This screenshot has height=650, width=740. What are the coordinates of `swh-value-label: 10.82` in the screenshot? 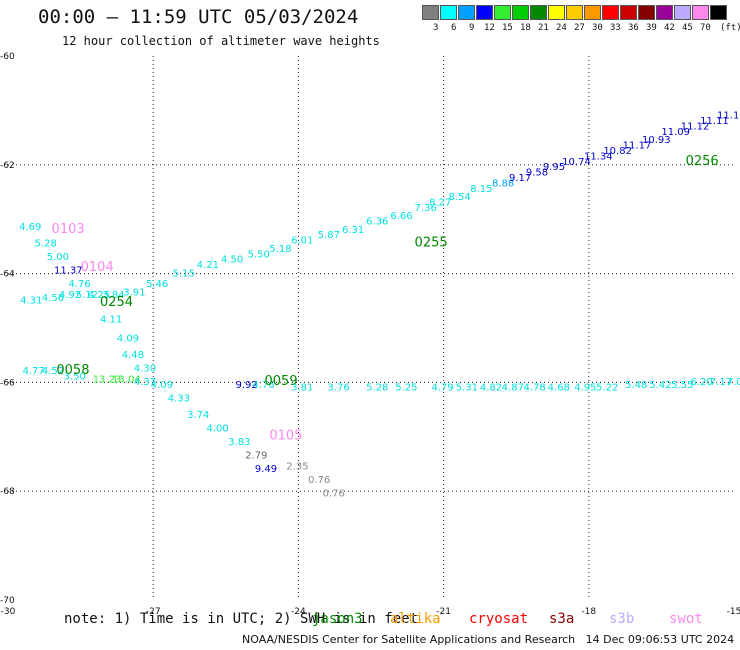 It's located at (617, 151).